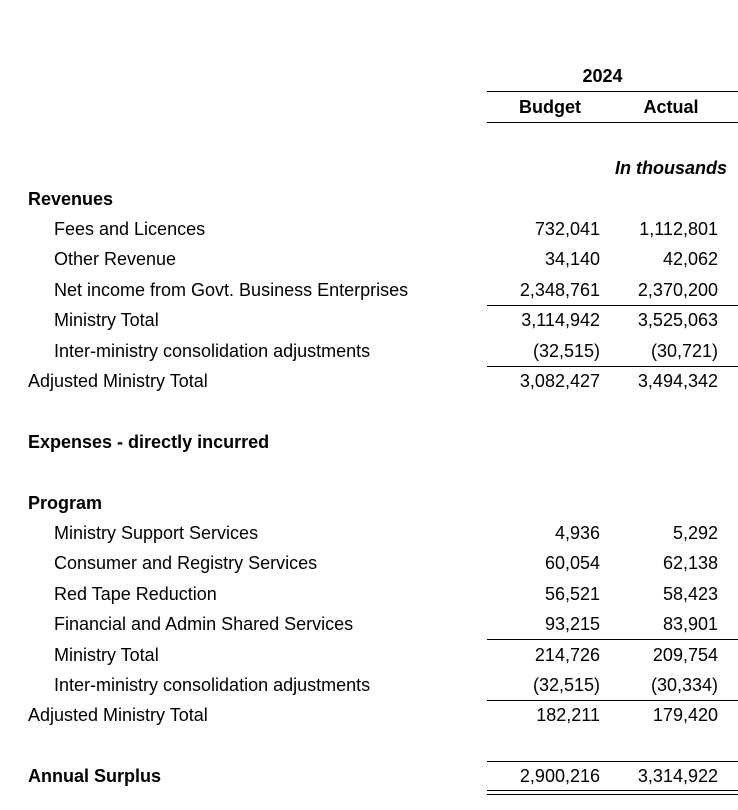 The image size is (738, 810). Describe the element at coordinates (612, 91) in the screenshot. I see `year-underline` at that location.